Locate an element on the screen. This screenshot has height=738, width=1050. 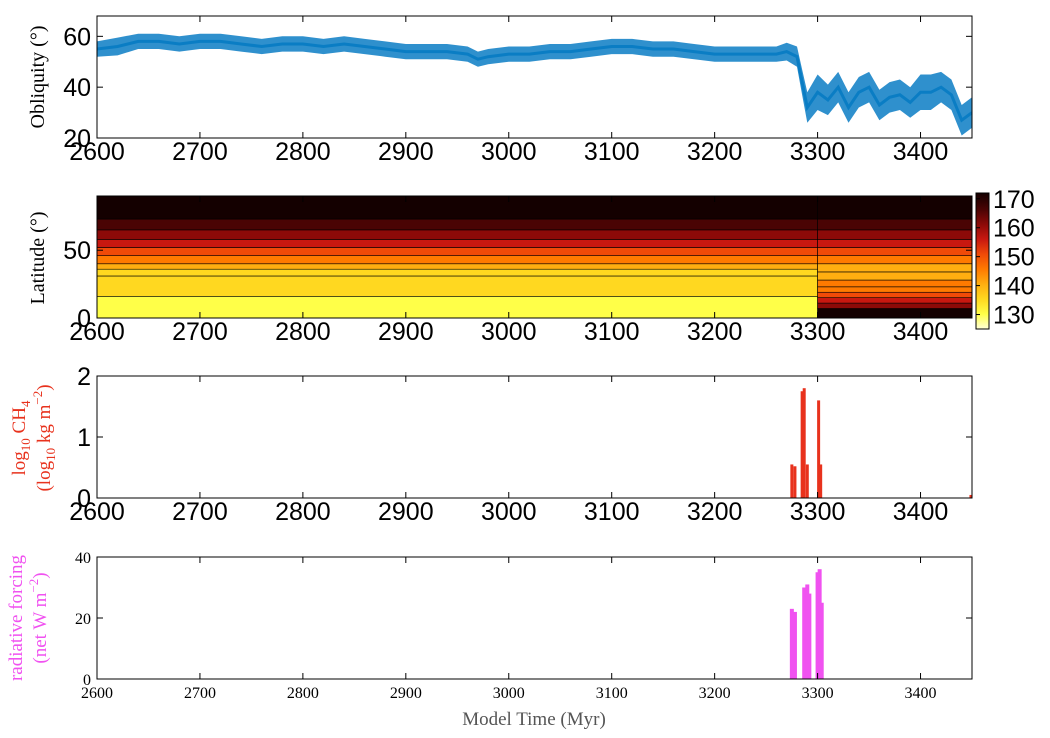
y-tick-label: 60 is located at coordinates (77, 37).